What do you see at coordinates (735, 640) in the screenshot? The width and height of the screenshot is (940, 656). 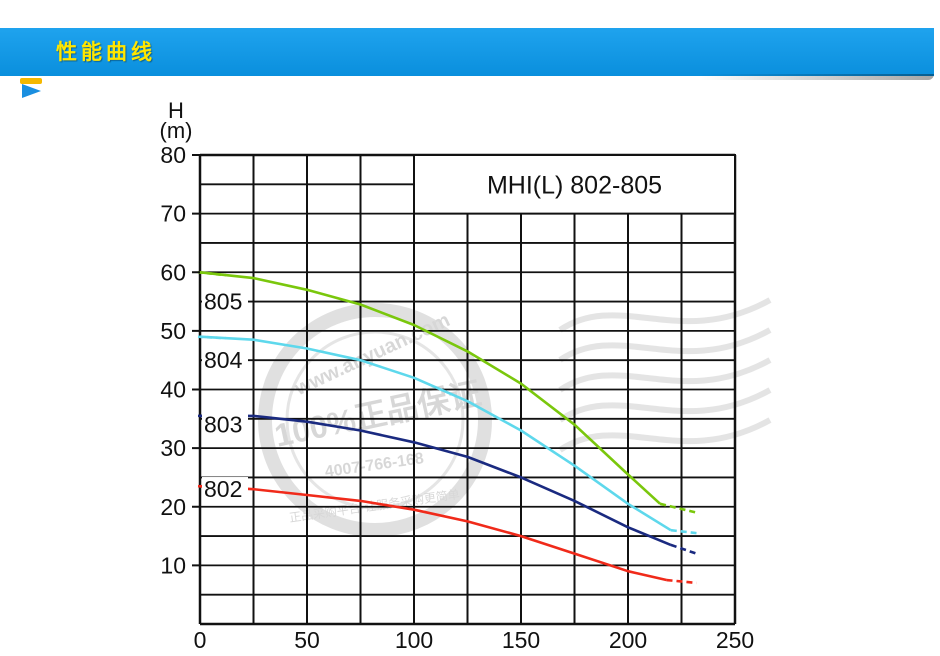 I see `x-tick-label: 250` at bounding box center [735, 640].